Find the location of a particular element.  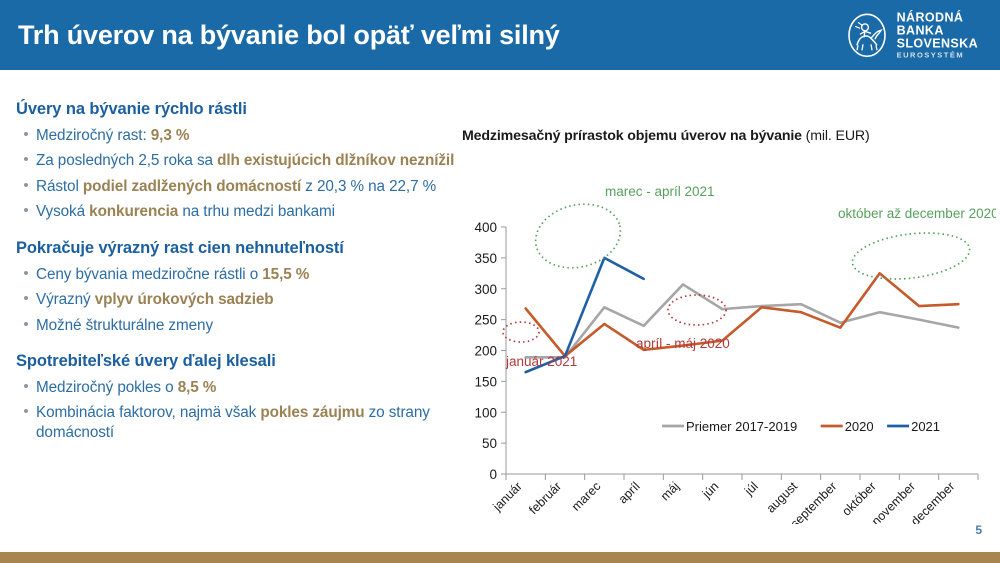

y-axis-label: 350 is located at coordinates (485, 258).